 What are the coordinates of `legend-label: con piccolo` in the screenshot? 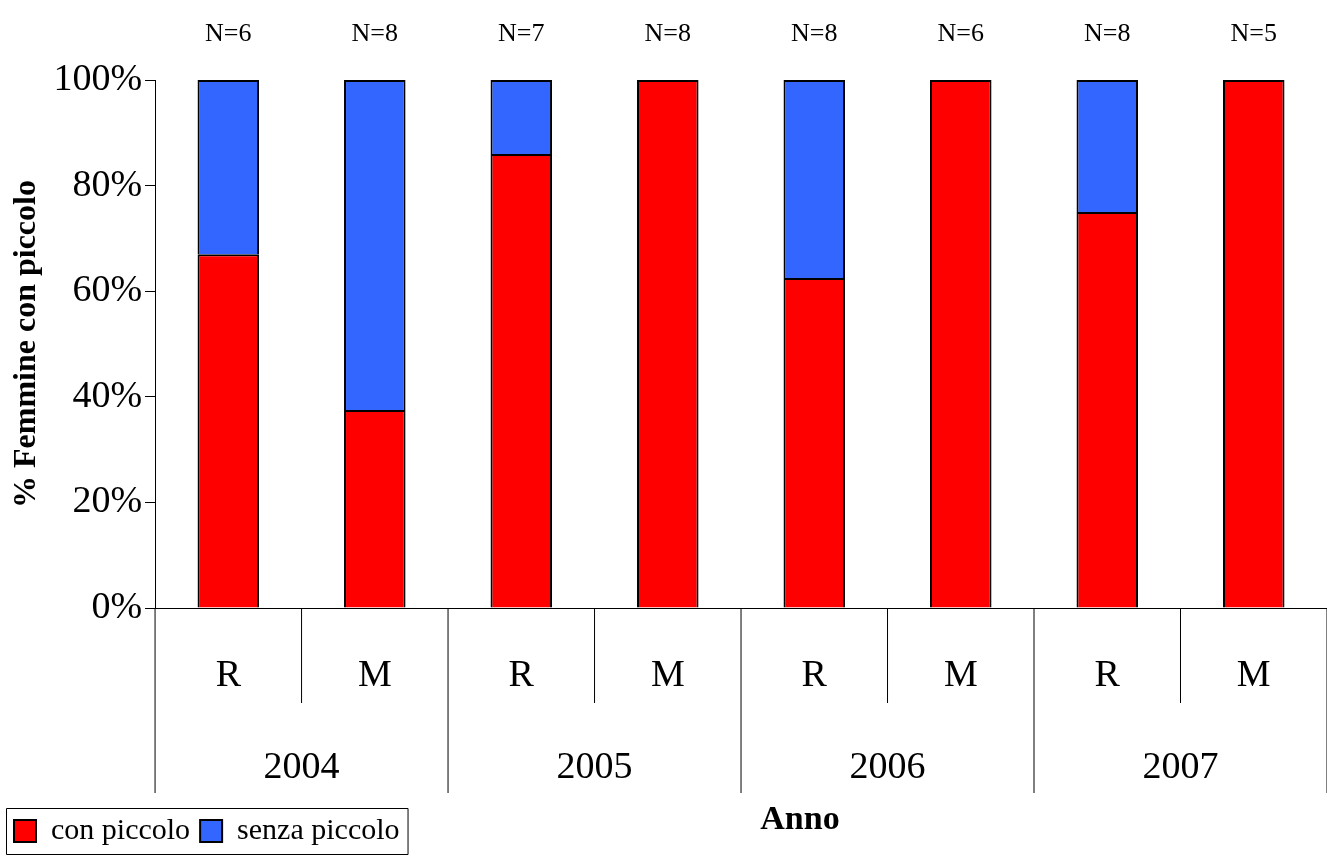 It's located at (121, 828).